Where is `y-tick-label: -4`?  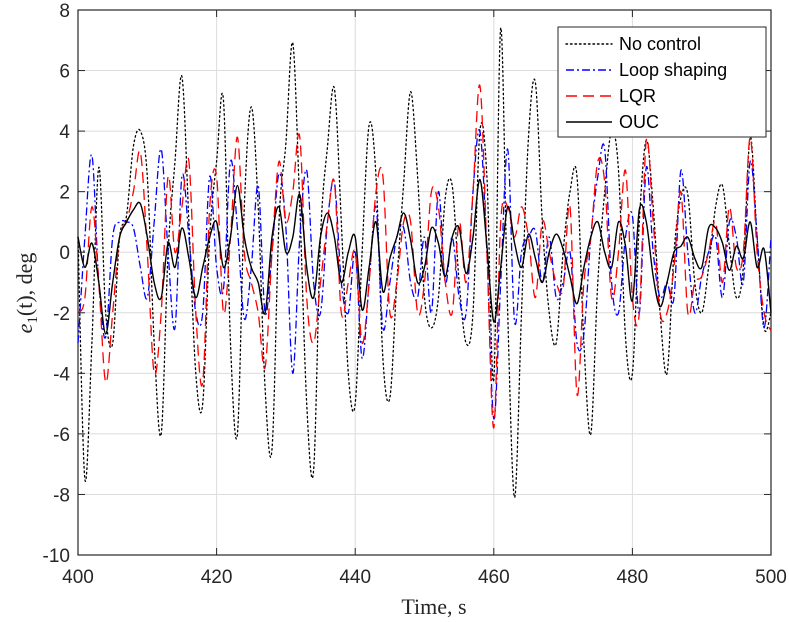 y-tick-label: -4 is located at coordinates (61, 374).